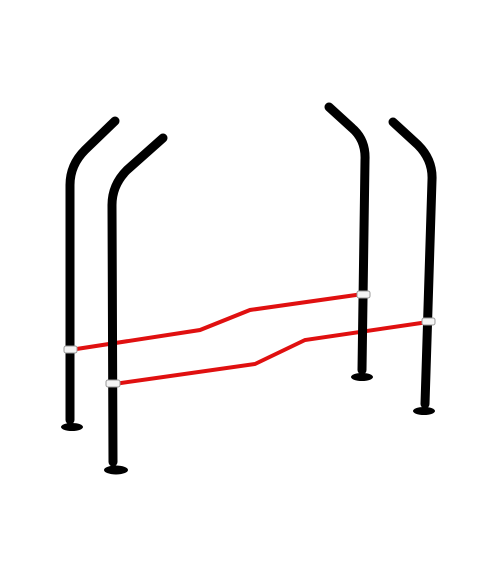 The width and height of the screenshot is (500, 578). Describe the element at coordinates (216, 322) in the screenshot. I see `back-crossbar` at that location.